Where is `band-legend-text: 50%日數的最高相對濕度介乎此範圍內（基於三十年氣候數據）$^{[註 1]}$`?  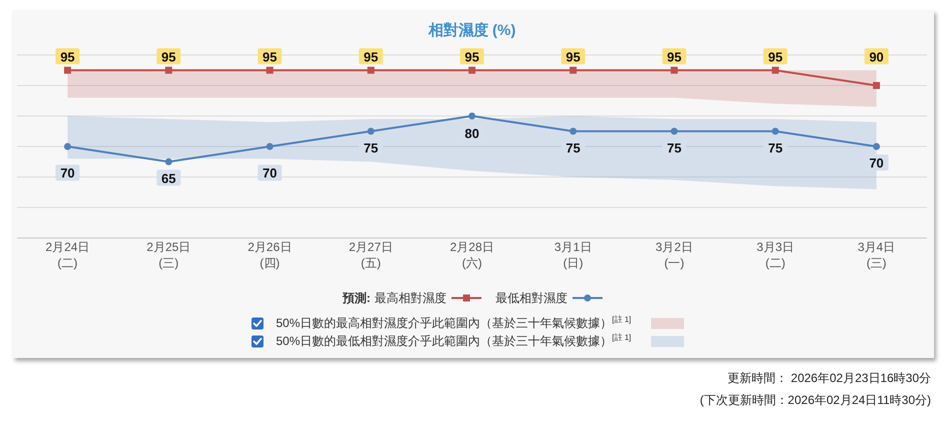 band-legend-text: 50%日數的最高相對濕度介乎此範圍內（基於三十年氣候數據）$^{[註 1]}$ is located at coordinates (454, 323).